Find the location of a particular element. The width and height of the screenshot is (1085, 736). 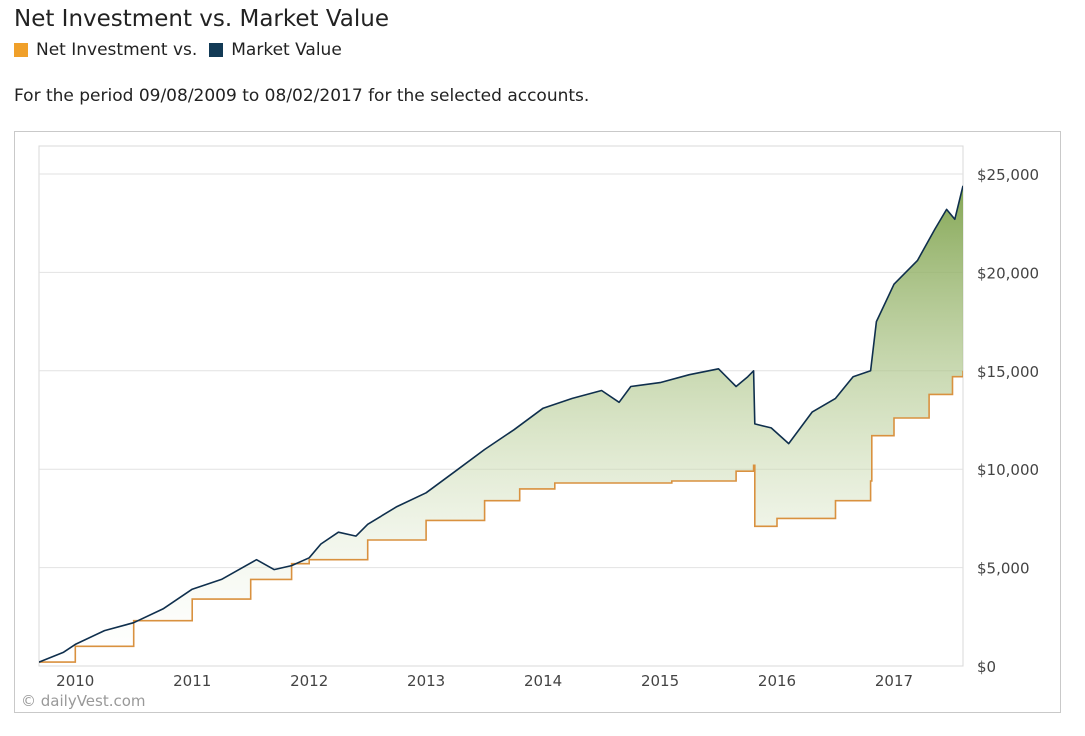

y-tick-label: $10,000 is located at coordinates (1008, 470).